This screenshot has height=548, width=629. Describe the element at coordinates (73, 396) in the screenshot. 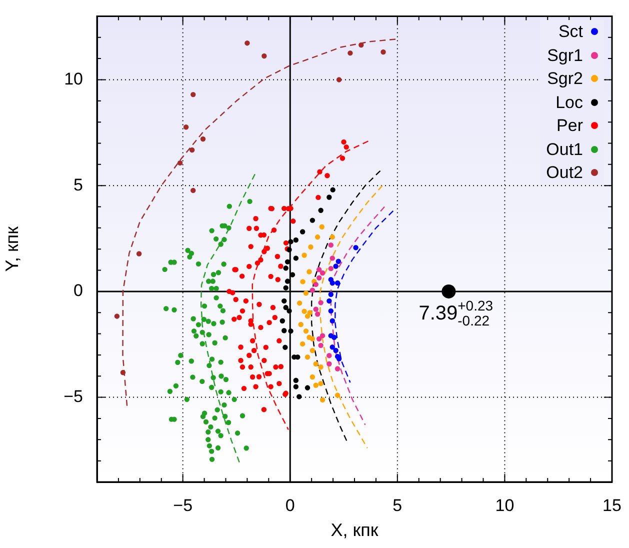

I see `y-tick-label: −5` at that location.